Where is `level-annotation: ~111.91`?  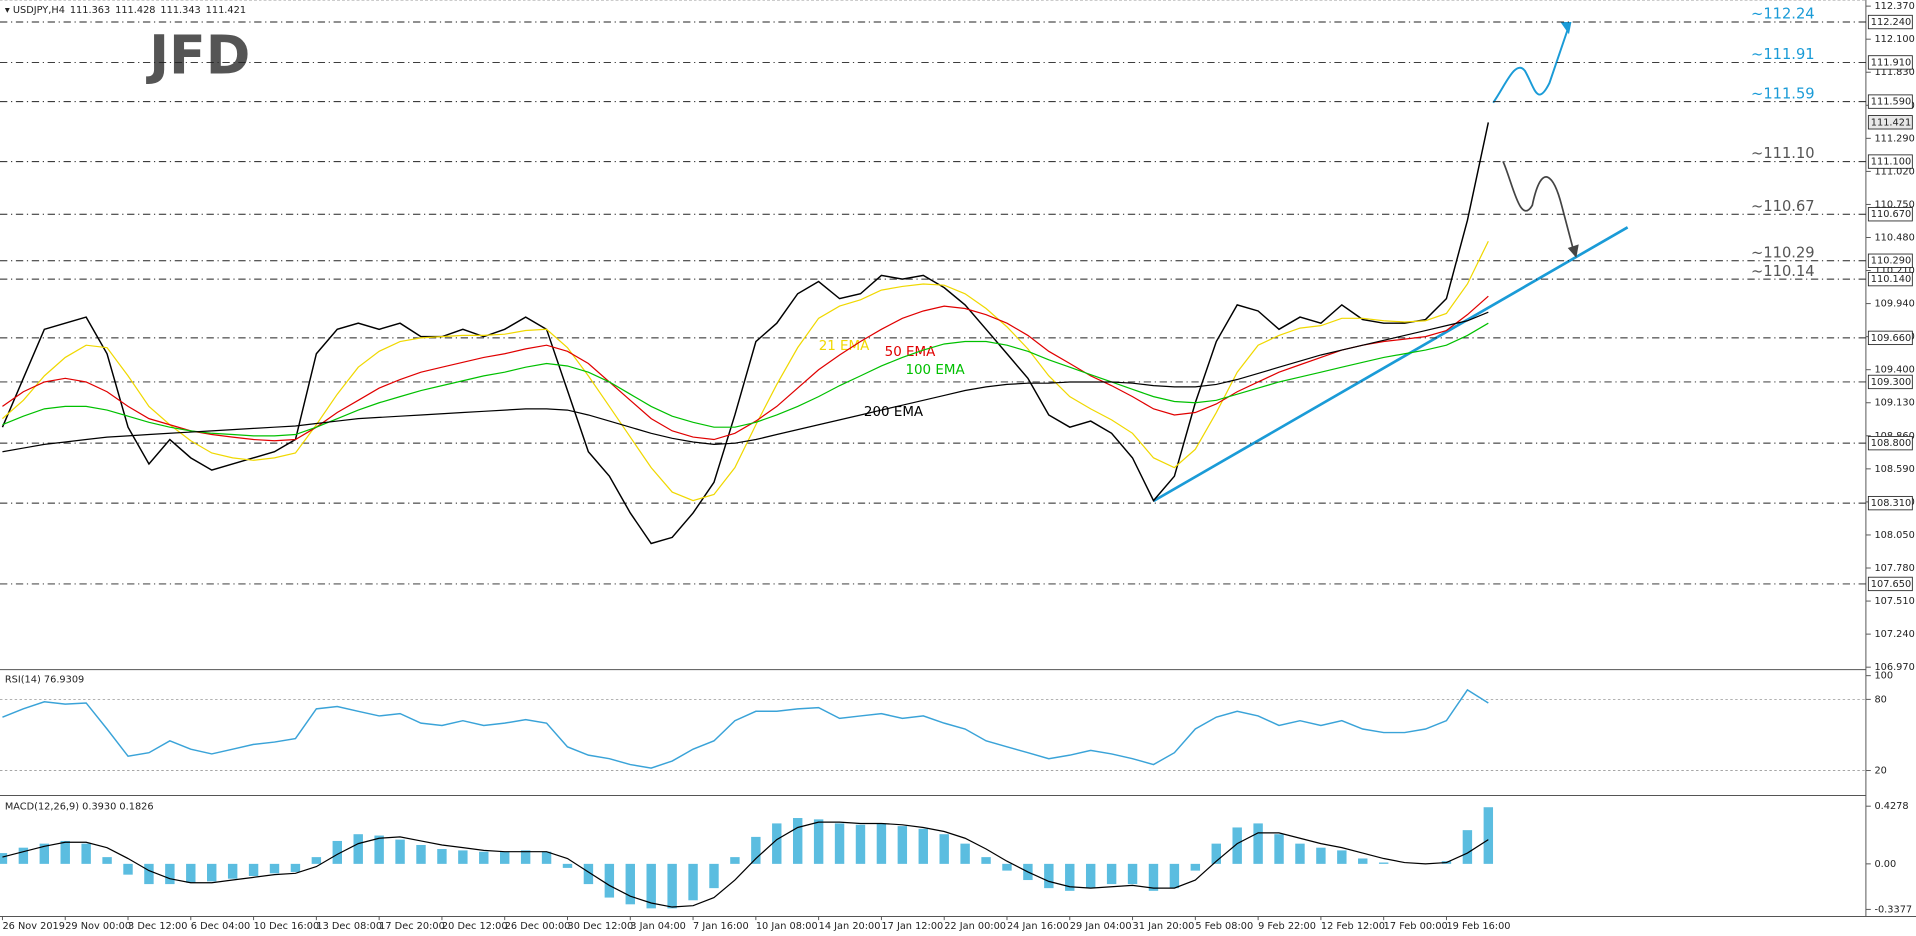
level-annotation: ~111.91 is located at coordinates (1783, 54).